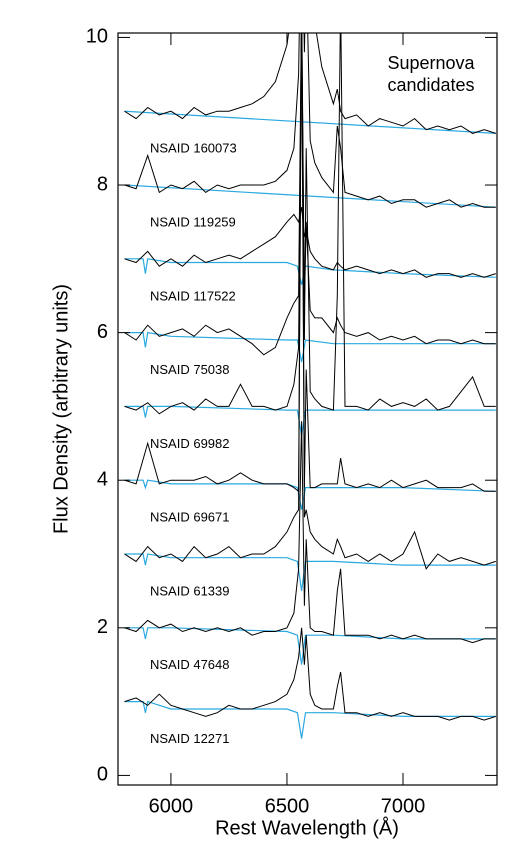  Describe the element at coordinates (190, 738) in the screenshot. I see `series-label: NSAID 12271` at that location.